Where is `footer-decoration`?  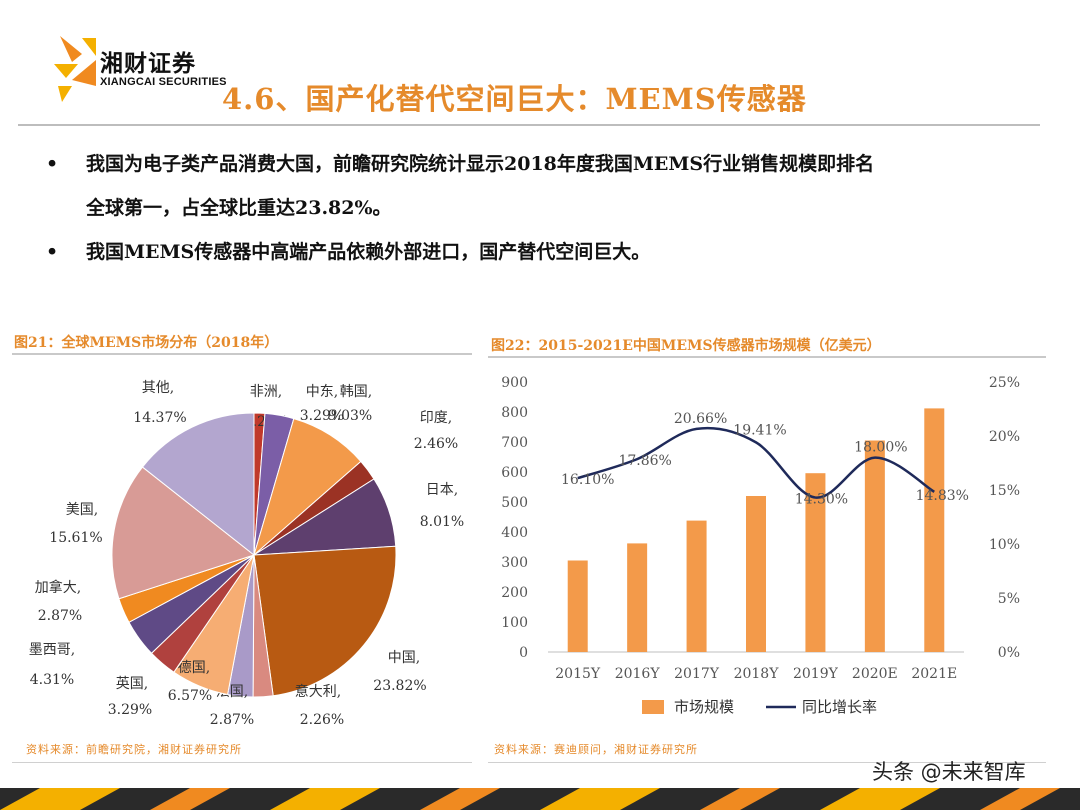
footer-decoration is located at coordinates (540, 799).